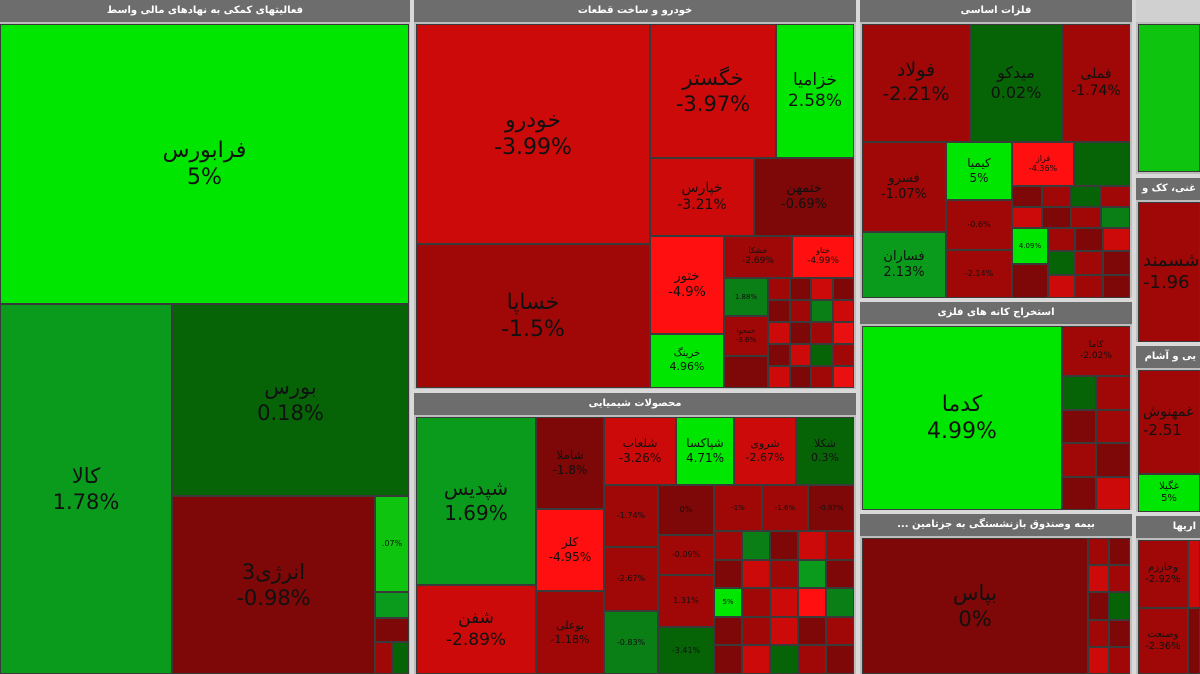  Describe the element at coordinates (640, 451) in the screenshot. I see `tile-shalab: شلعاب -3.26%` at that location.